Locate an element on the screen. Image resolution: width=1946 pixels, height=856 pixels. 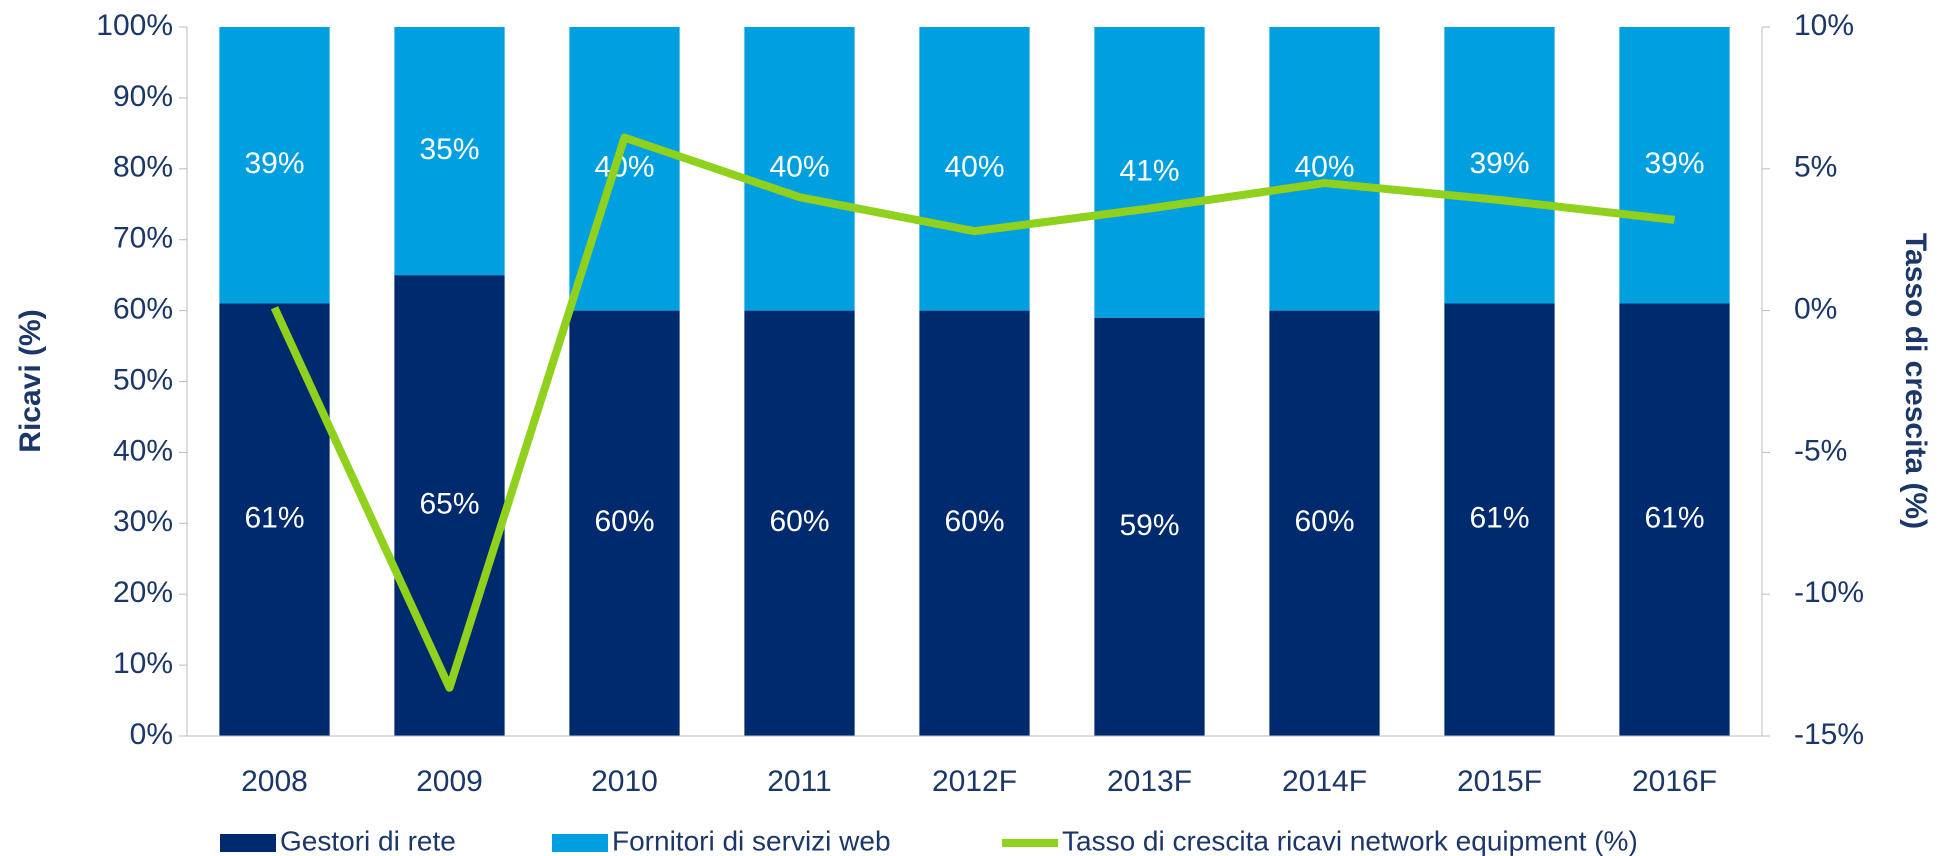
data-label: 35% is located at coordinates (449, 149).